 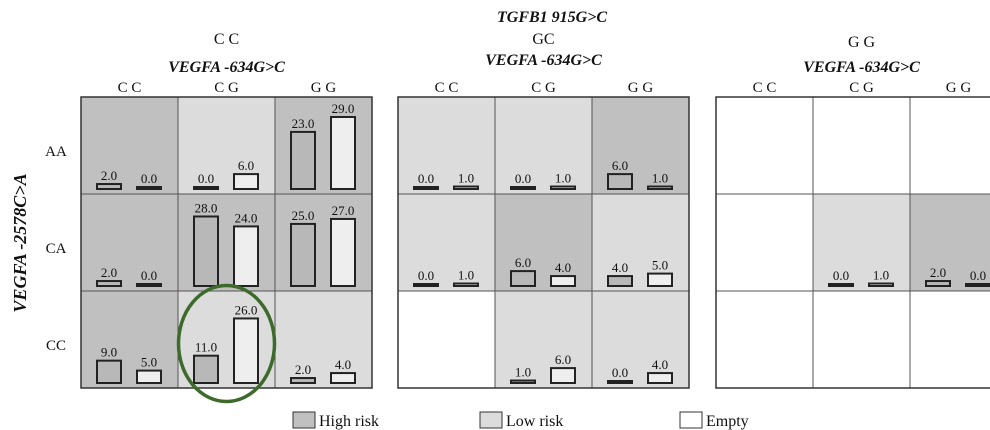 What do you see at coordinates (56, 346) in the screenshot?
I see `row-label: CC` at bounding box center [56, 346].